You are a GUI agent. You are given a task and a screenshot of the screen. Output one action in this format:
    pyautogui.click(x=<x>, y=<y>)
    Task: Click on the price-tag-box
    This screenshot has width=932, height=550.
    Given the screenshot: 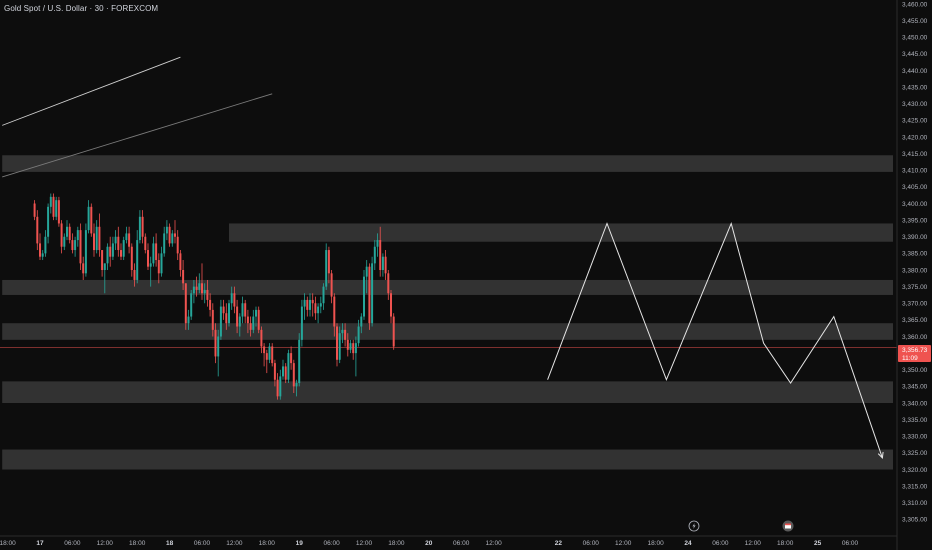 What is the action you would take?
    pyautogui.click(x=914, y=353)
    